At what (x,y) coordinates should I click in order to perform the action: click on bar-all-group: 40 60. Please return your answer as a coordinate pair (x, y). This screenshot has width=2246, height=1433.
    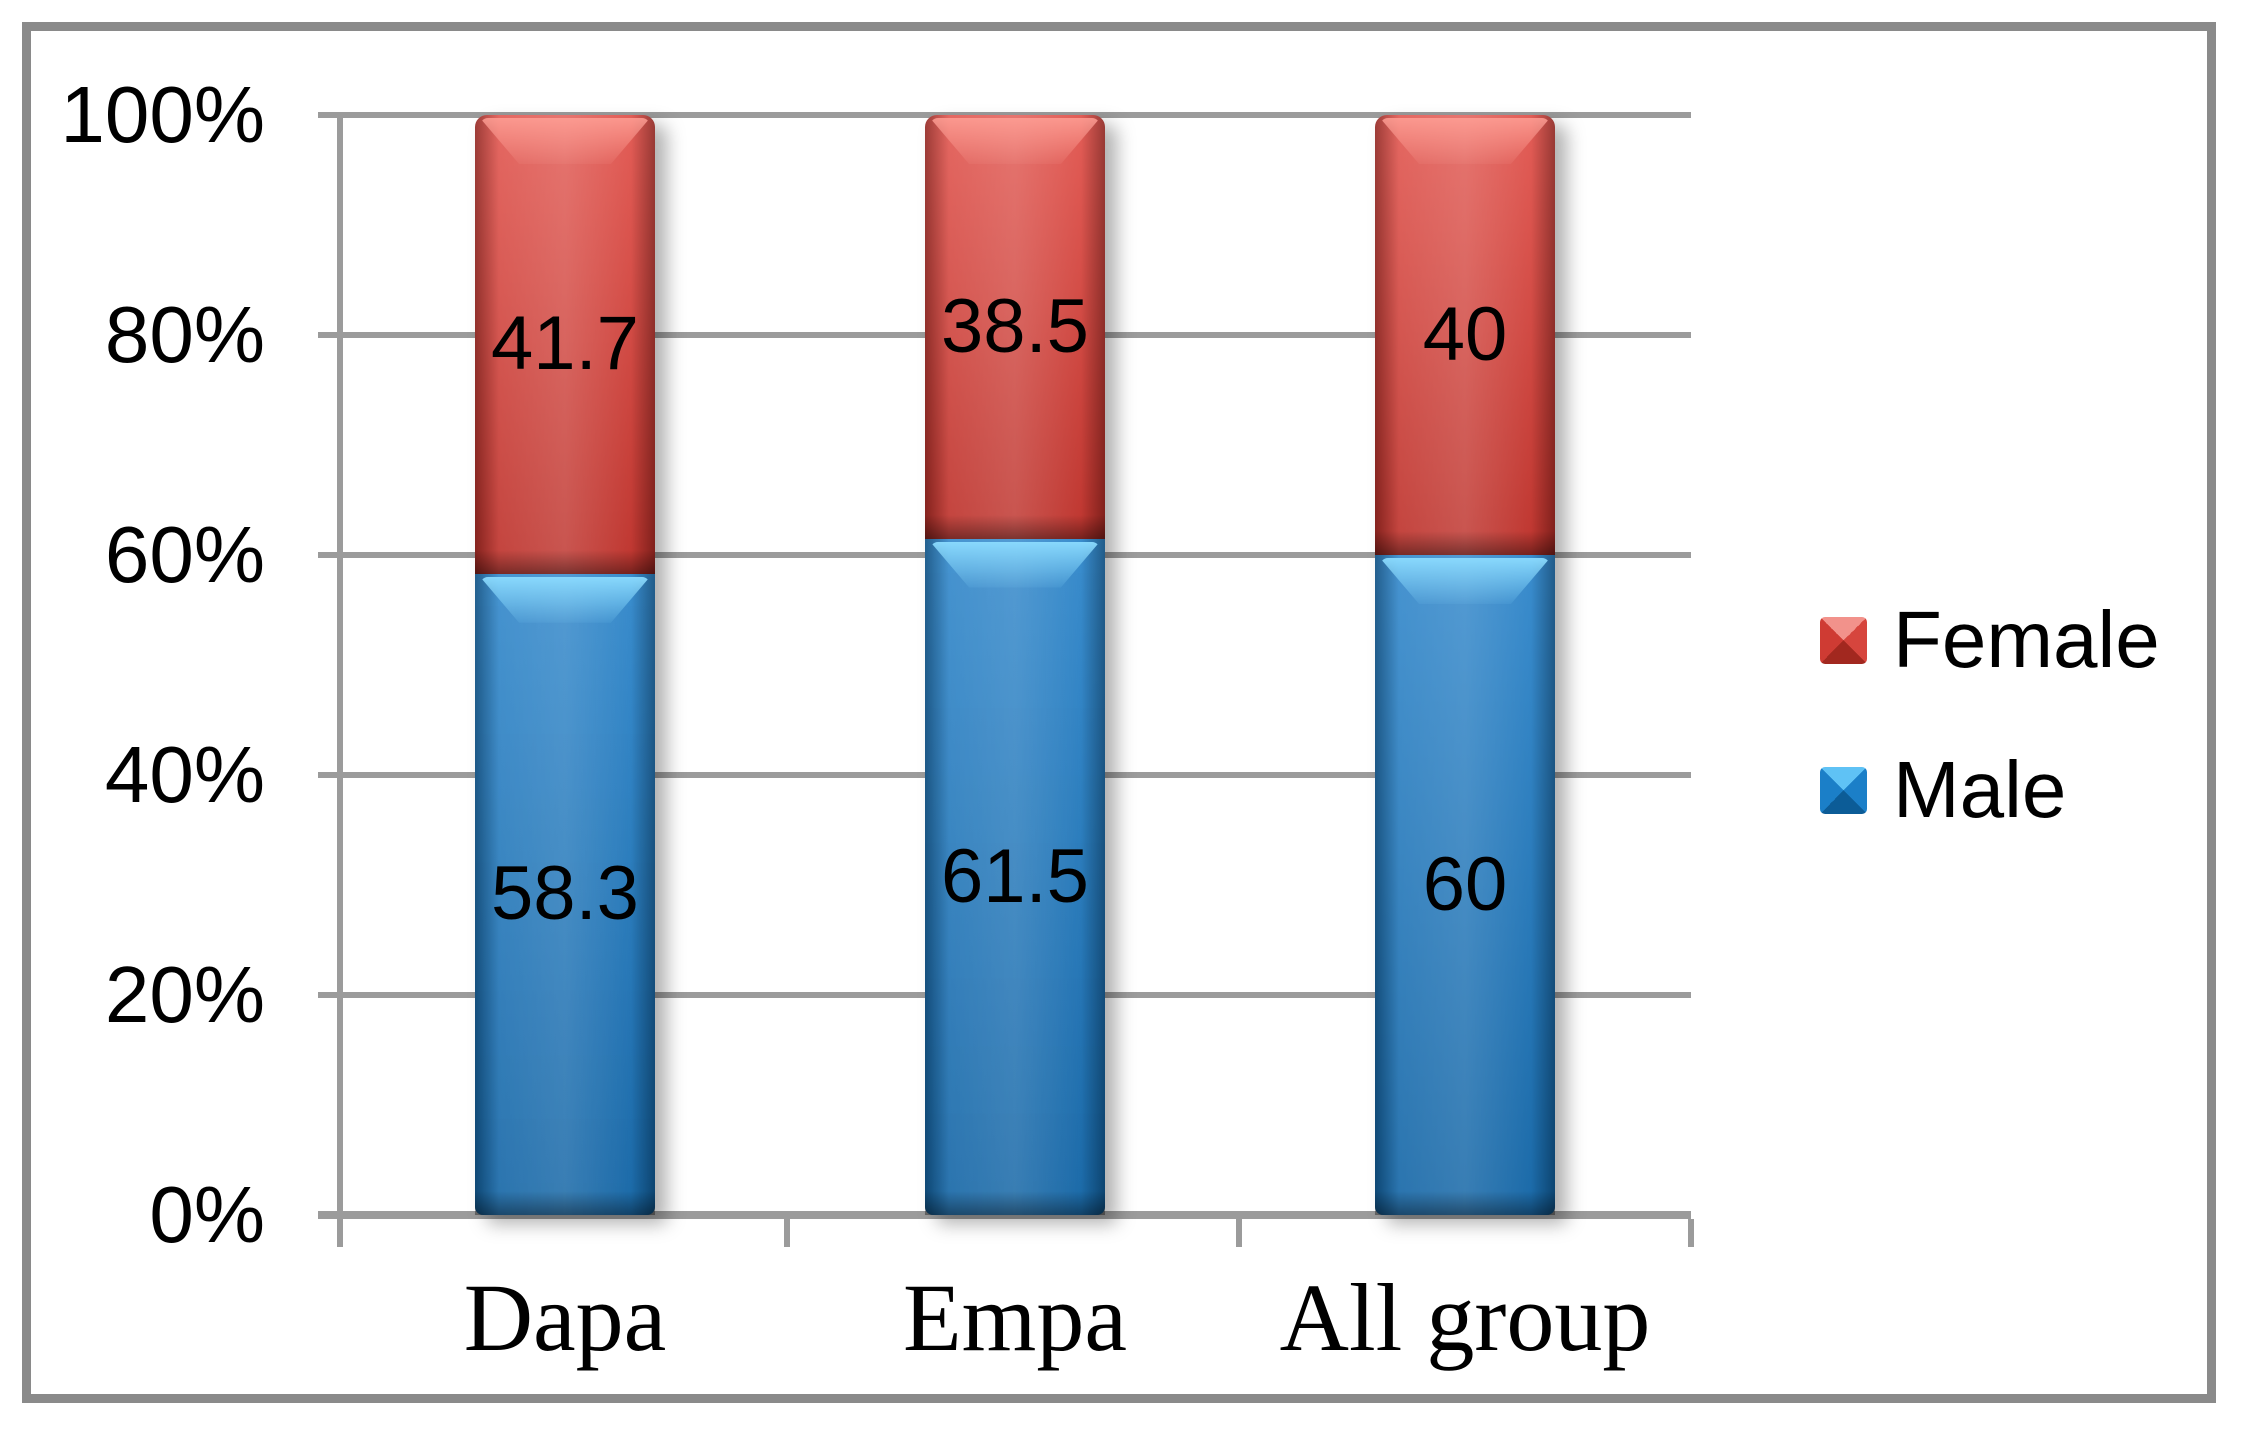
    Looking at the image, I should click on (1465, 665).